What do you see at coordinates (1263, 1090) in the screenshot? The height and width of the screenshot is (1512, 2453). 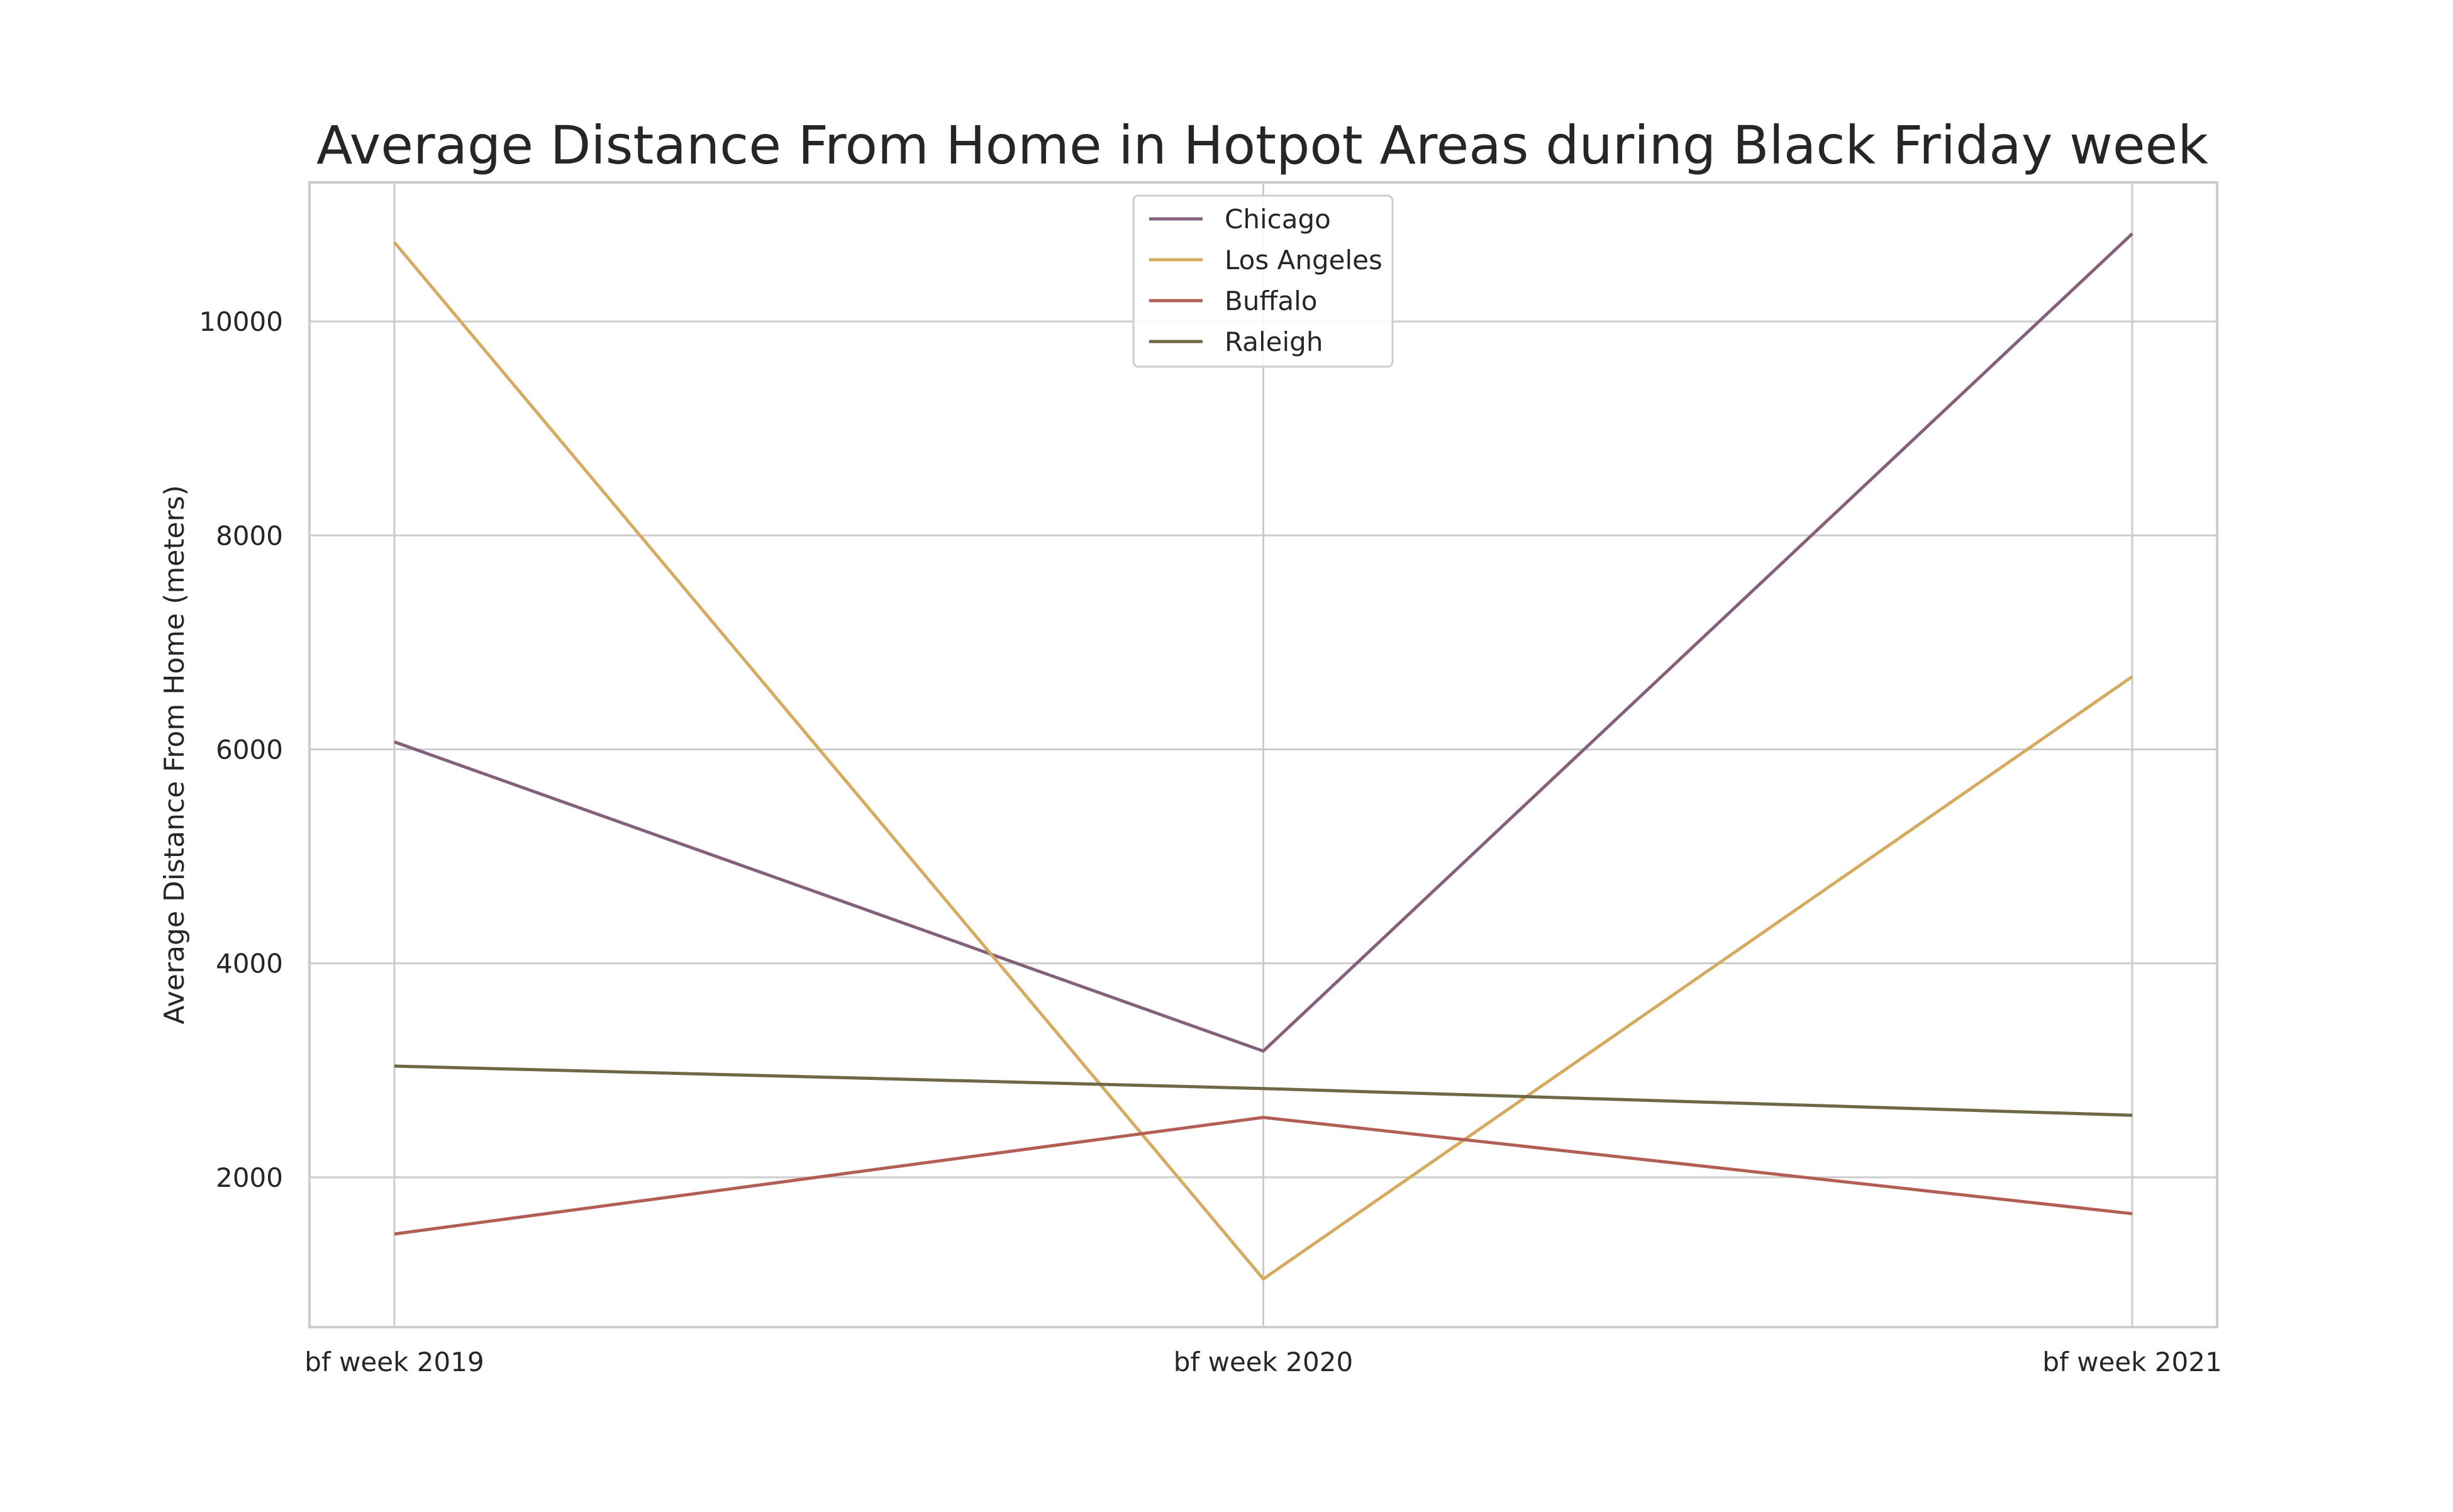 I see `series-line-raleigh` at bounding box center [1263, 1090].